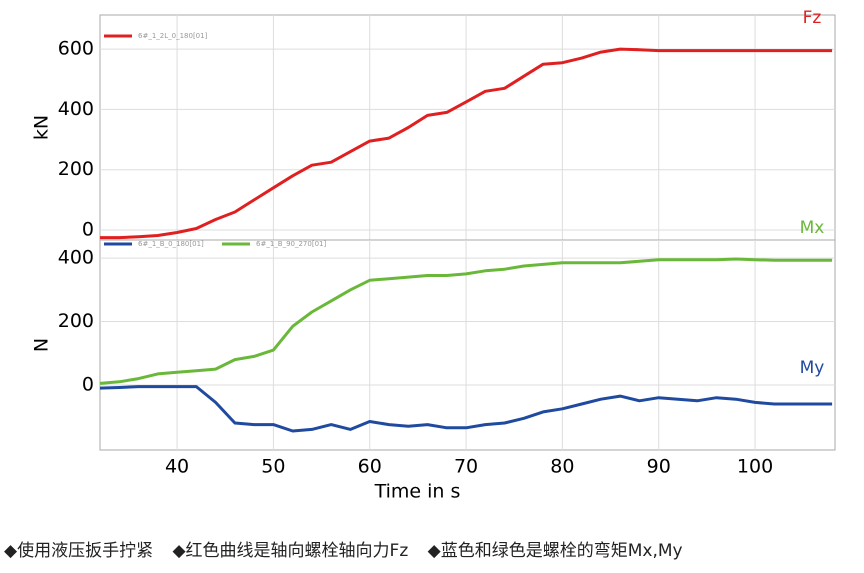 The width and height of the screenshot is (864, 573). I want to click on x-tick-label: 40, so click(177, 467).